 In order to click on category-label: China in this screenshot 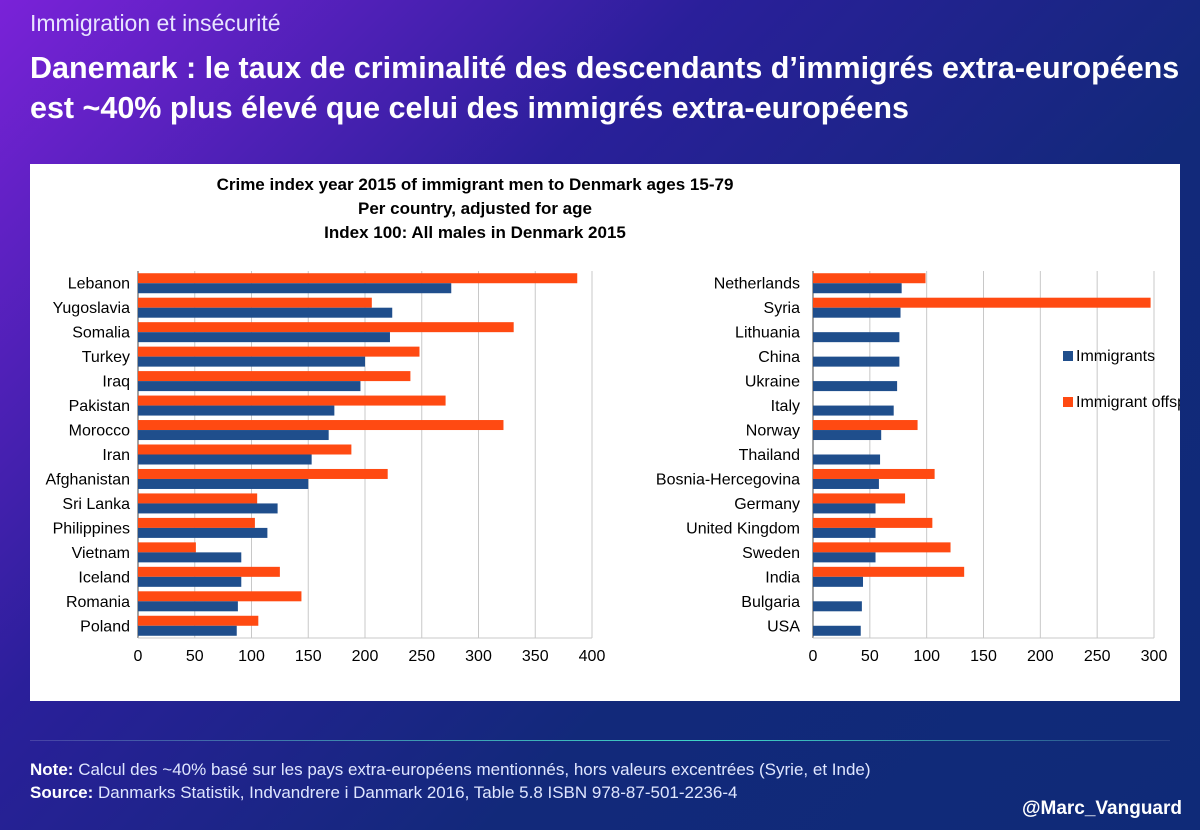, I will do `click(779, 357)`.